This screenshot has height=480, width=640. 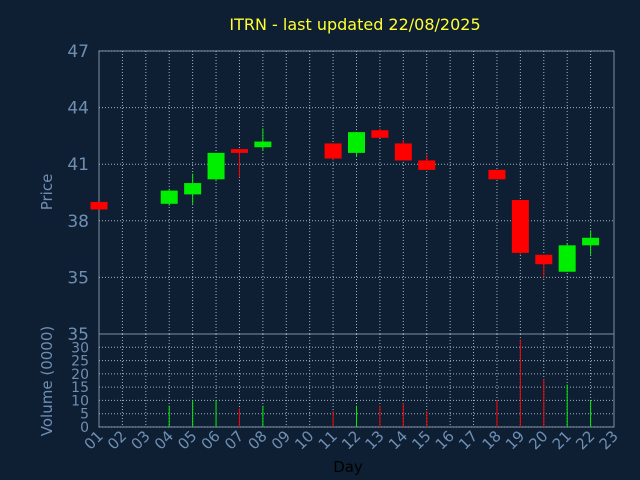 What do you see at coordinates (47, 192) in the screenshot?
I see `price-axis-label: Price` at bounding box center [47, 192].